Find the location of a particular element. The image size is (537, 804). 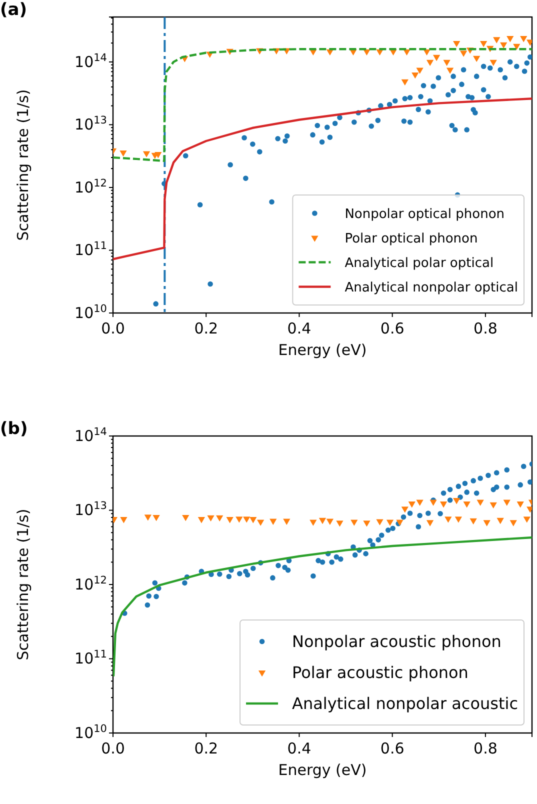

legend-label: Nonpolar optical phonon is located at coordinates (424, 214).